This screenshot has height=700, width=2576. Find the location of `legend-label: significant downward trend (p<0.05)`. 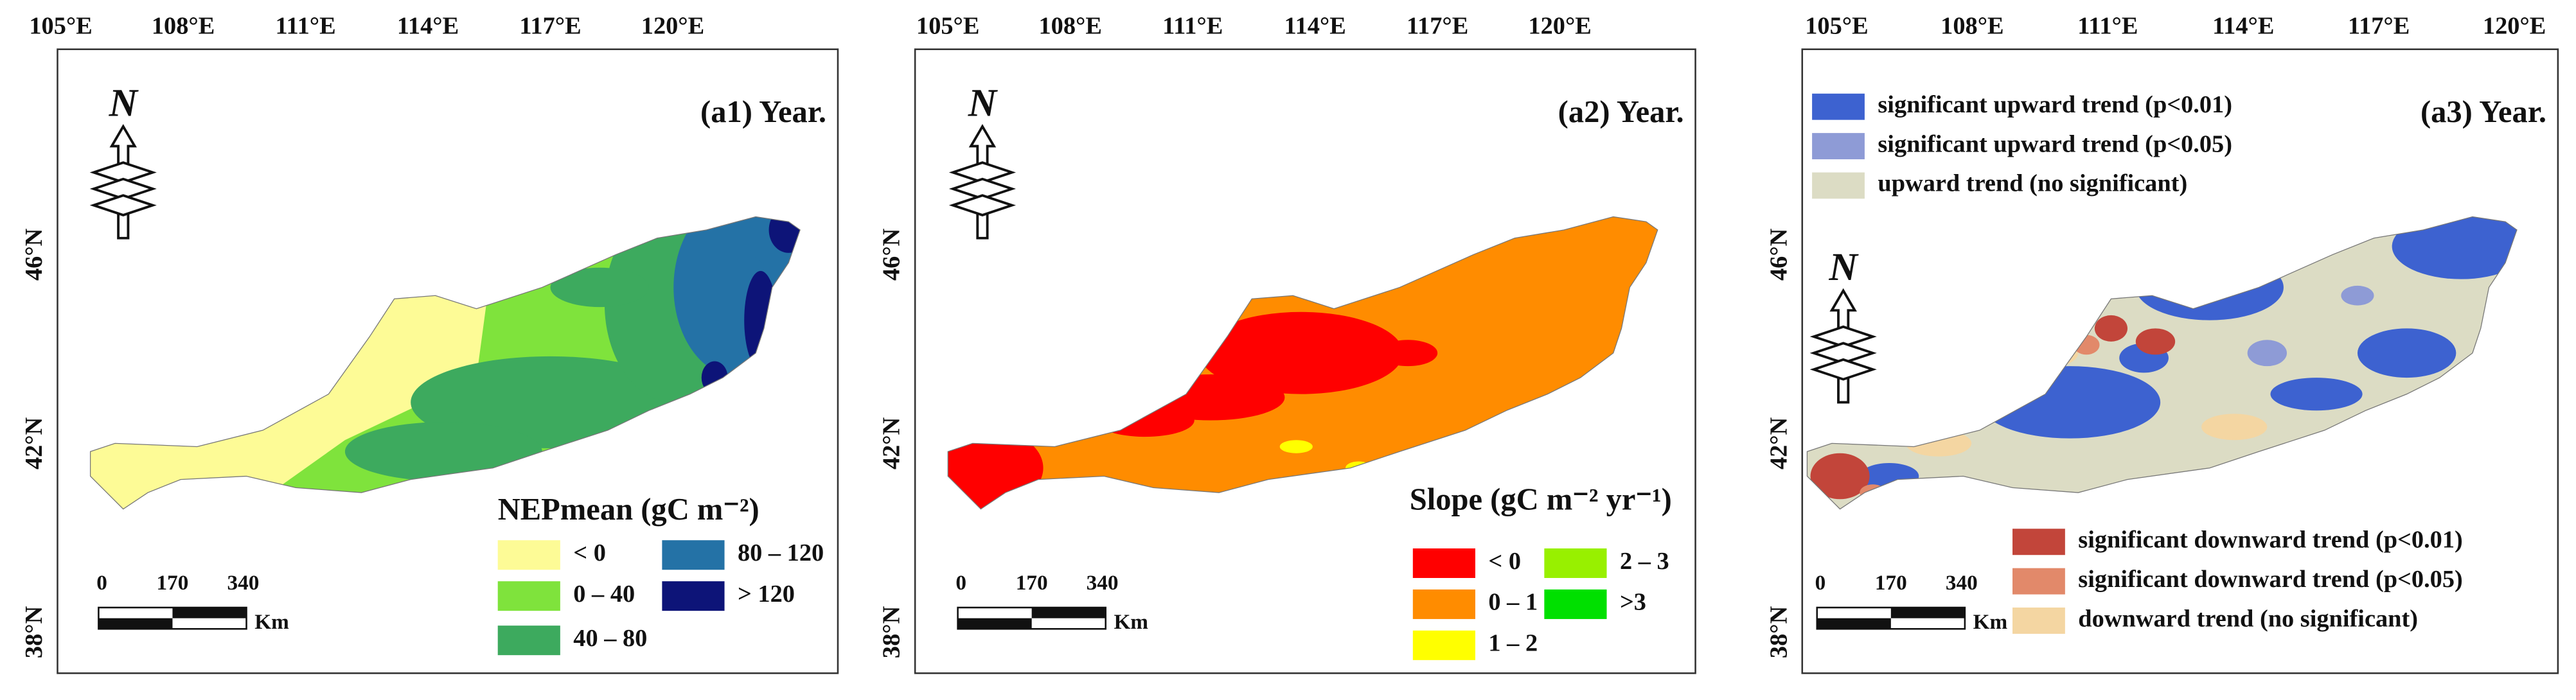

legend-label: significant downward trend (p<0.05) is located at coordinates (2271, 580).